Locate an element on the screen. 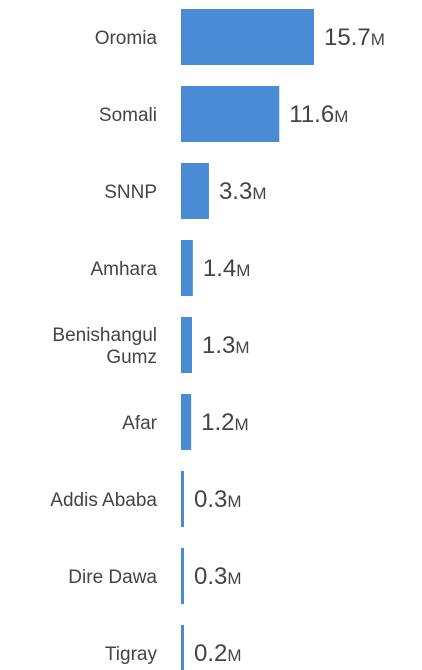  bar-dire-dawa is located at coordinates (182, 576).